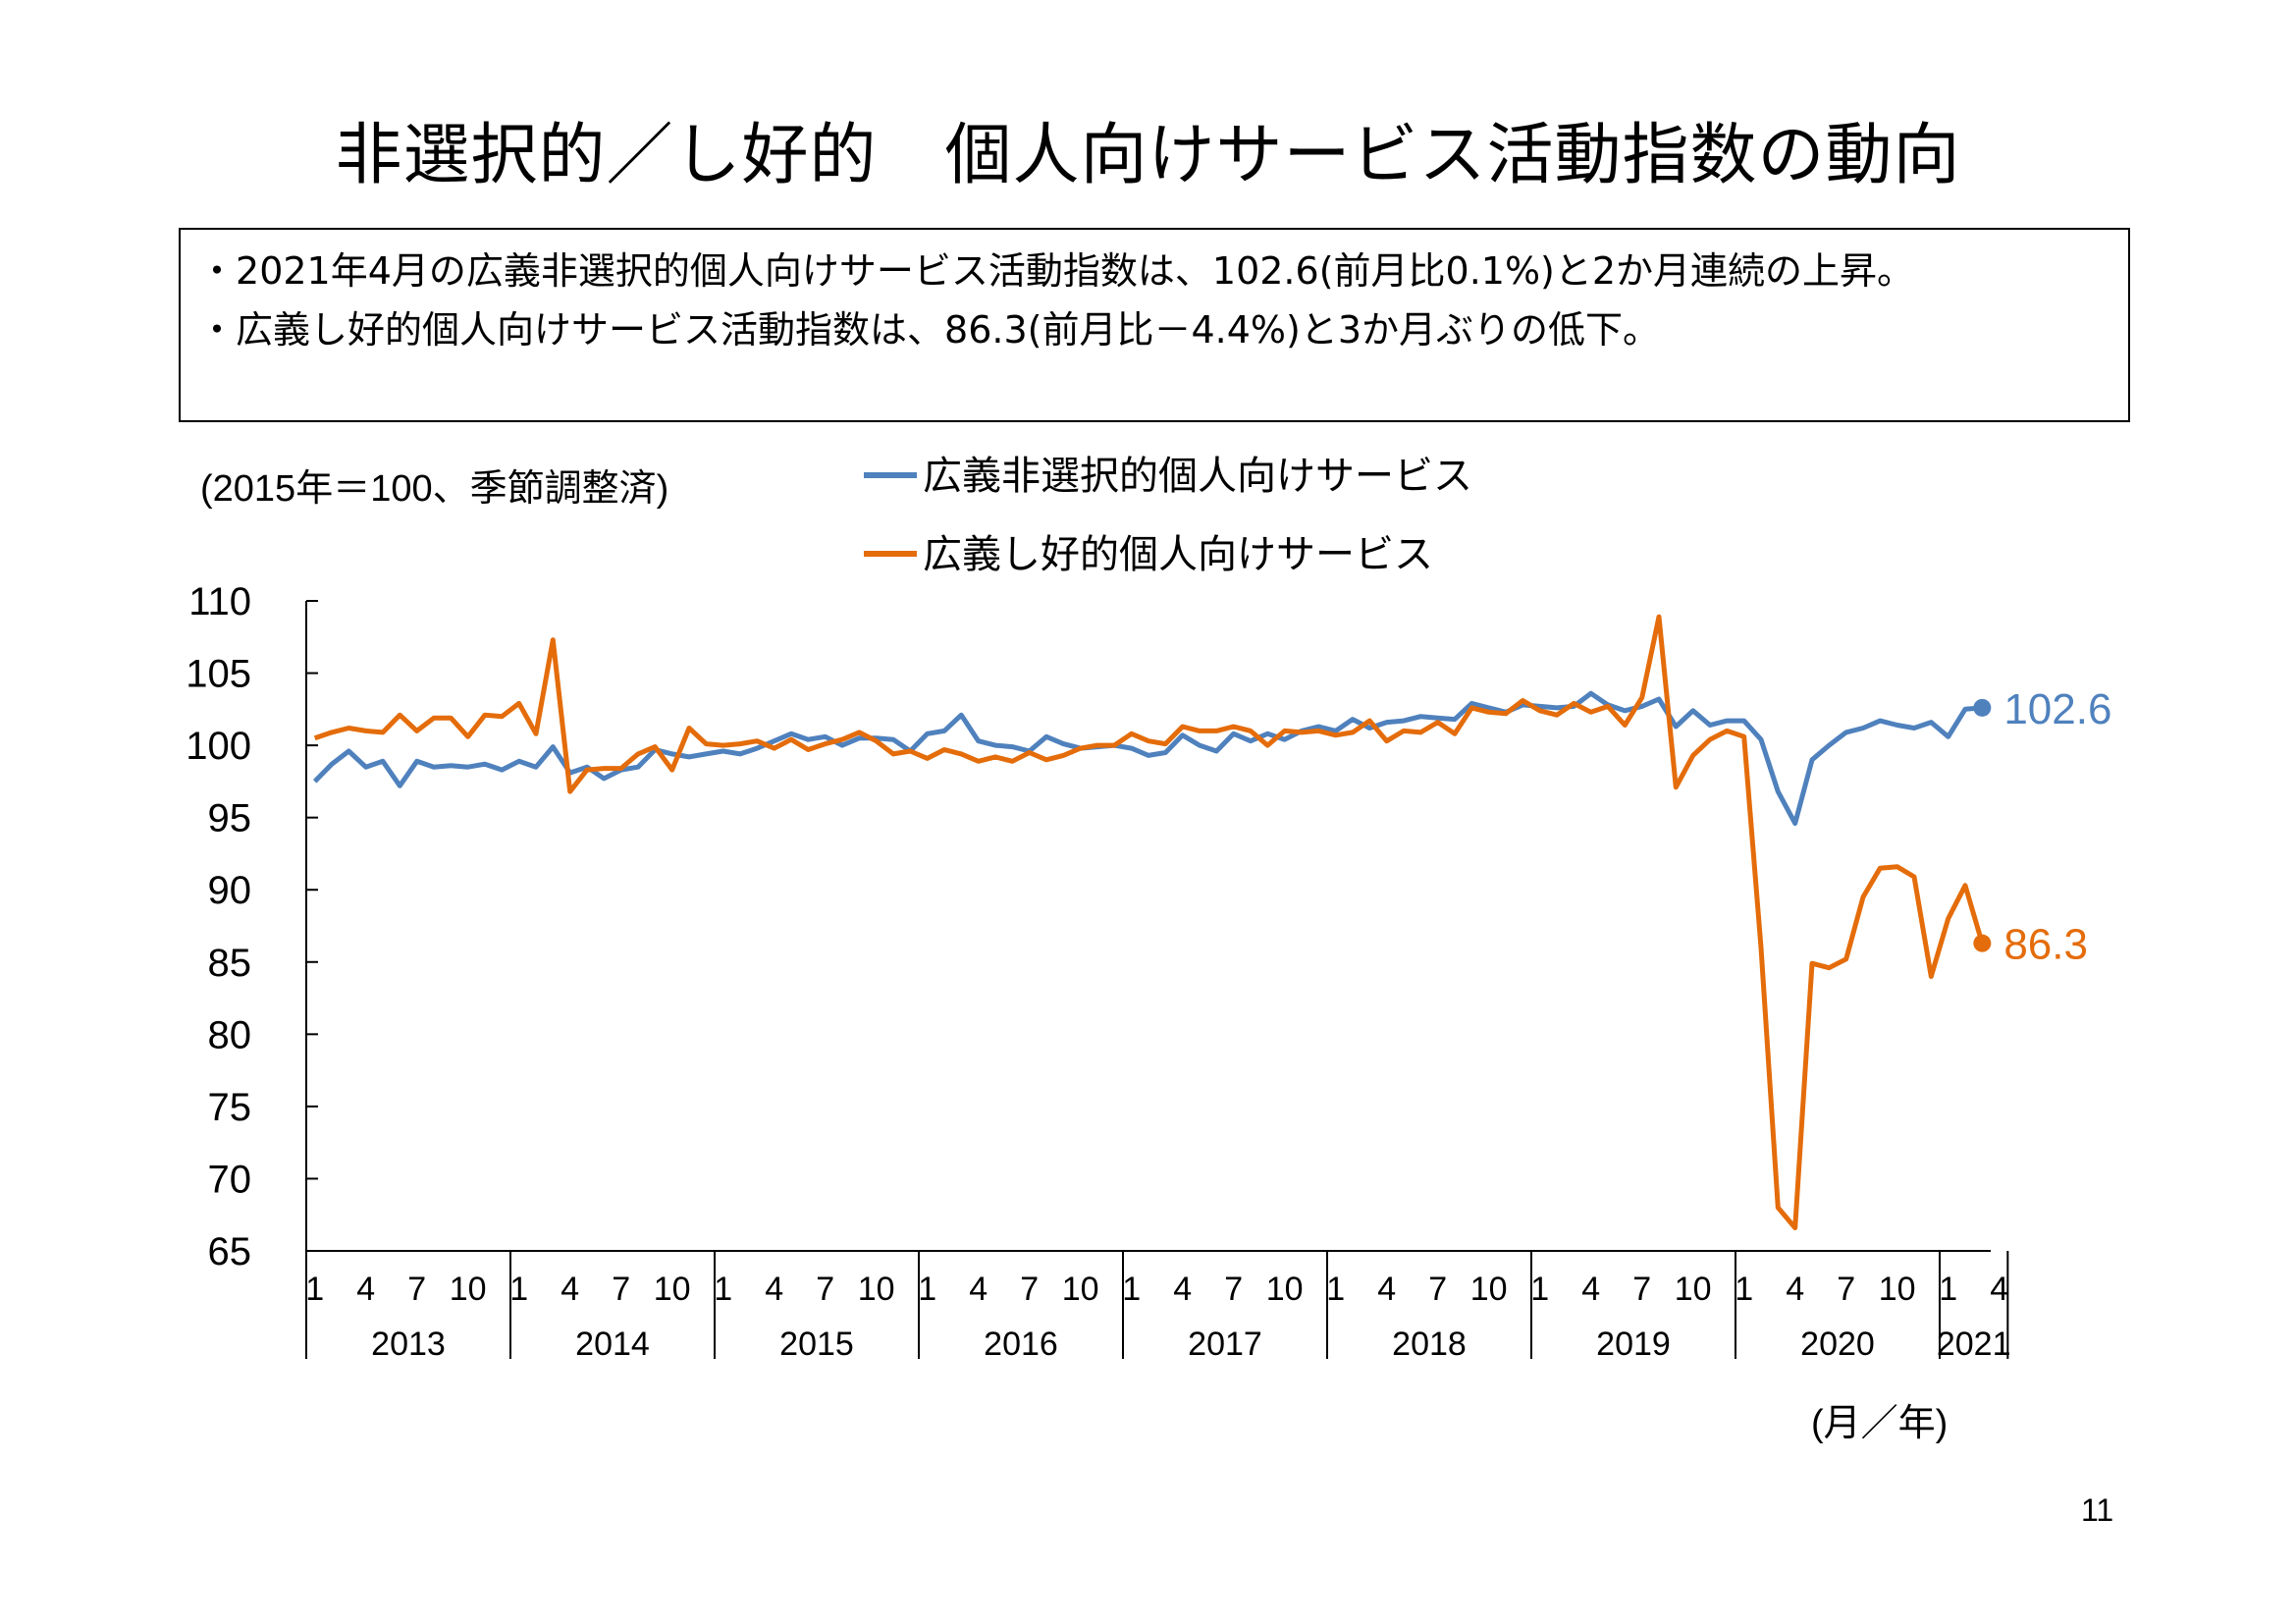  Describe the element at coordinates (1879, 1423) in the screenshot. I see `x-axis-title: (月／年)` at that location.